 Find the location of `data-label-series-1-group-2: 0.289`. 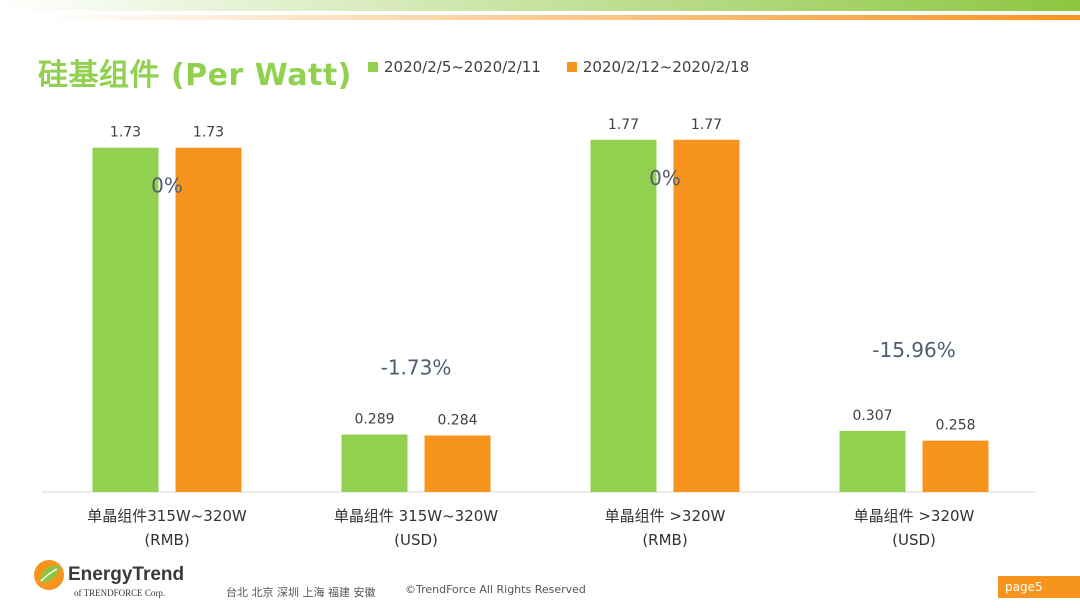

data-label-series-1-group-2: 0.289 is located at coordinates (374, 419).